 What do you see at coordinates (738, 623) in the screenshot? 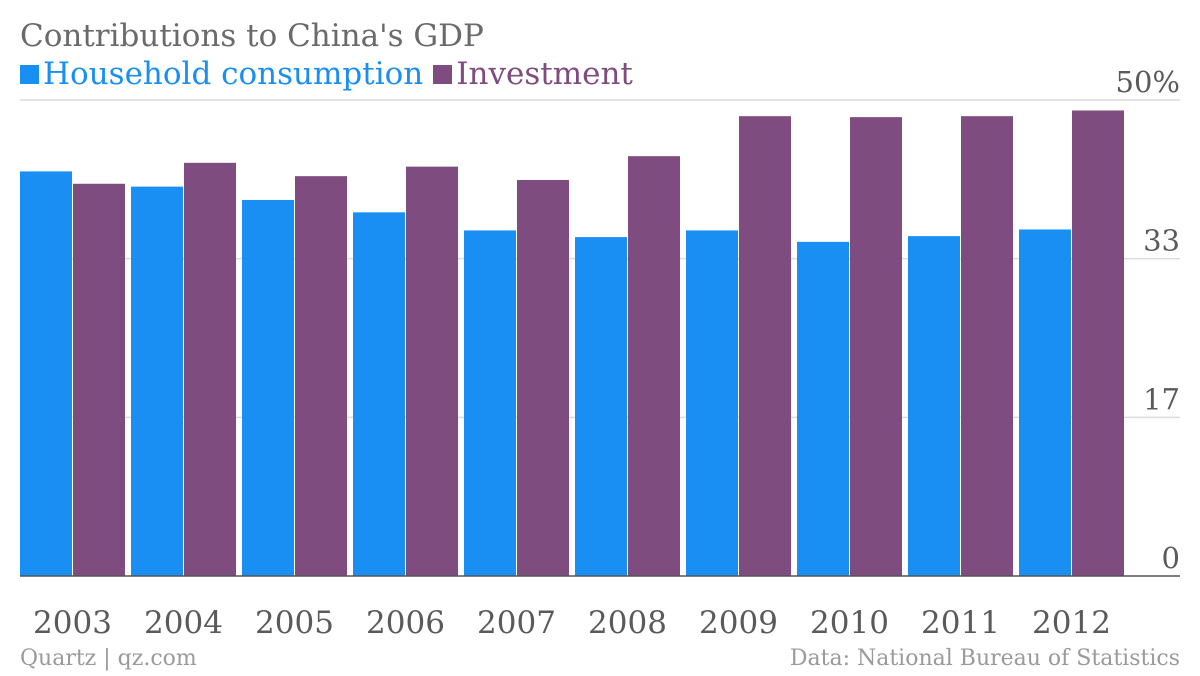
I see `x-tick-label: 2009` at bounding box center [738, 623].